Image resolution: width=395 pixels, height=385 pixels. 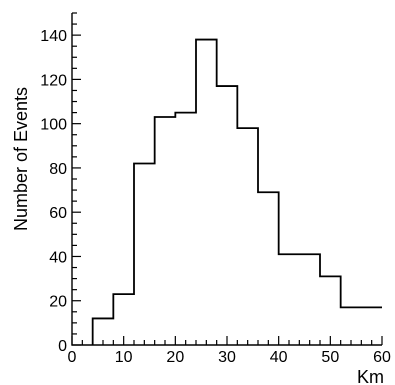 What do you see at coordinates (330, 357) in the screenshot?
I see `x-tick-label: 50` at bounding box center [330, 357].